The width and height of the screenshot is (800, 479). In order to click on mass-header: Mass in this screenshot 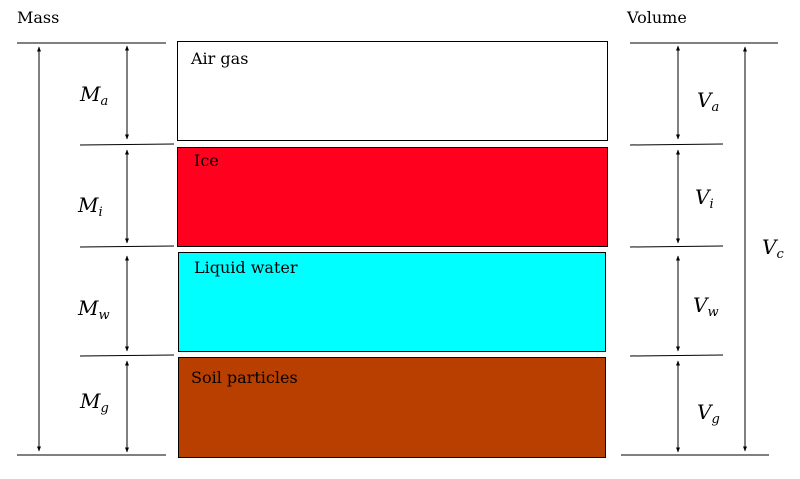, I will do `click(38, 17)`.